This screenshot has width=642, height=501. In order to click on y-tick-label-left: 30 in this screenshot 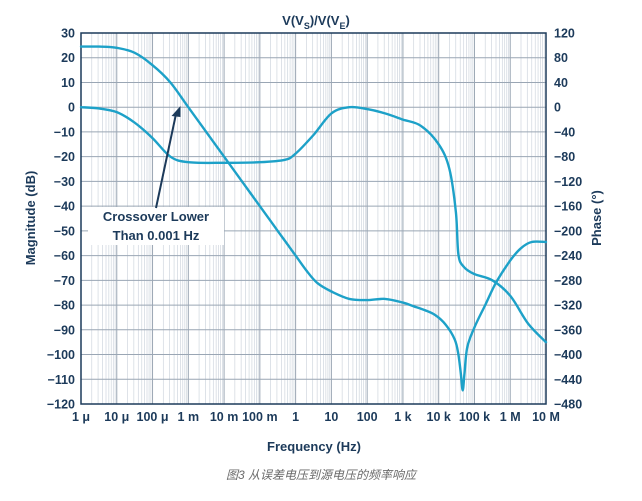, I will do `click(68, 34)`.